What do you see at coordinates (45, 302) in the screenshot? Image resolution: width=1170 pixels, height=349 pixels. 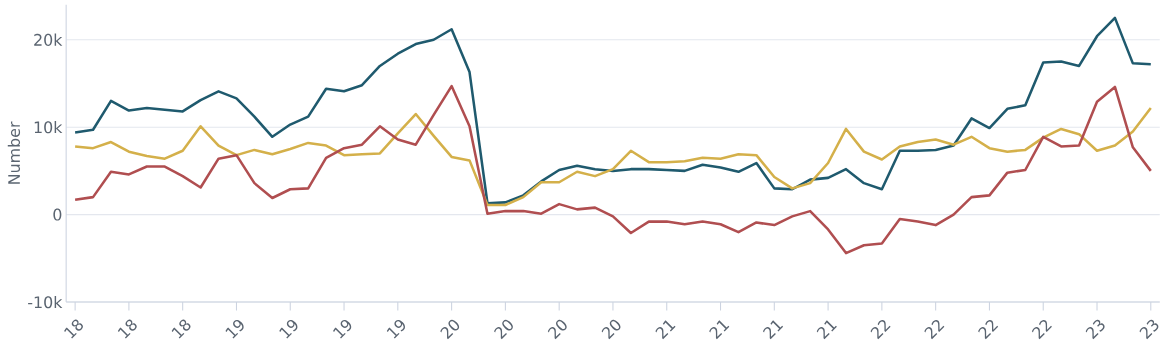 I see `y-tick-label: -10k` at bounding box center [45, 302].